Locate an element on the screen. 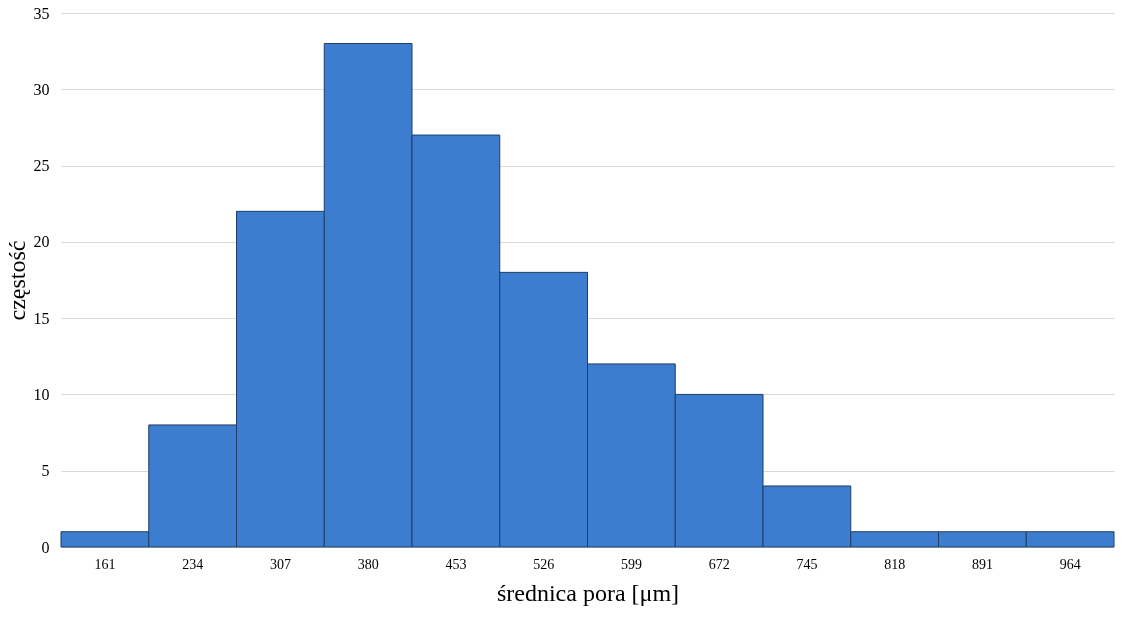 The image size is (1132, 621). x-tick-label: 526 is located at coordinates (544, 564).